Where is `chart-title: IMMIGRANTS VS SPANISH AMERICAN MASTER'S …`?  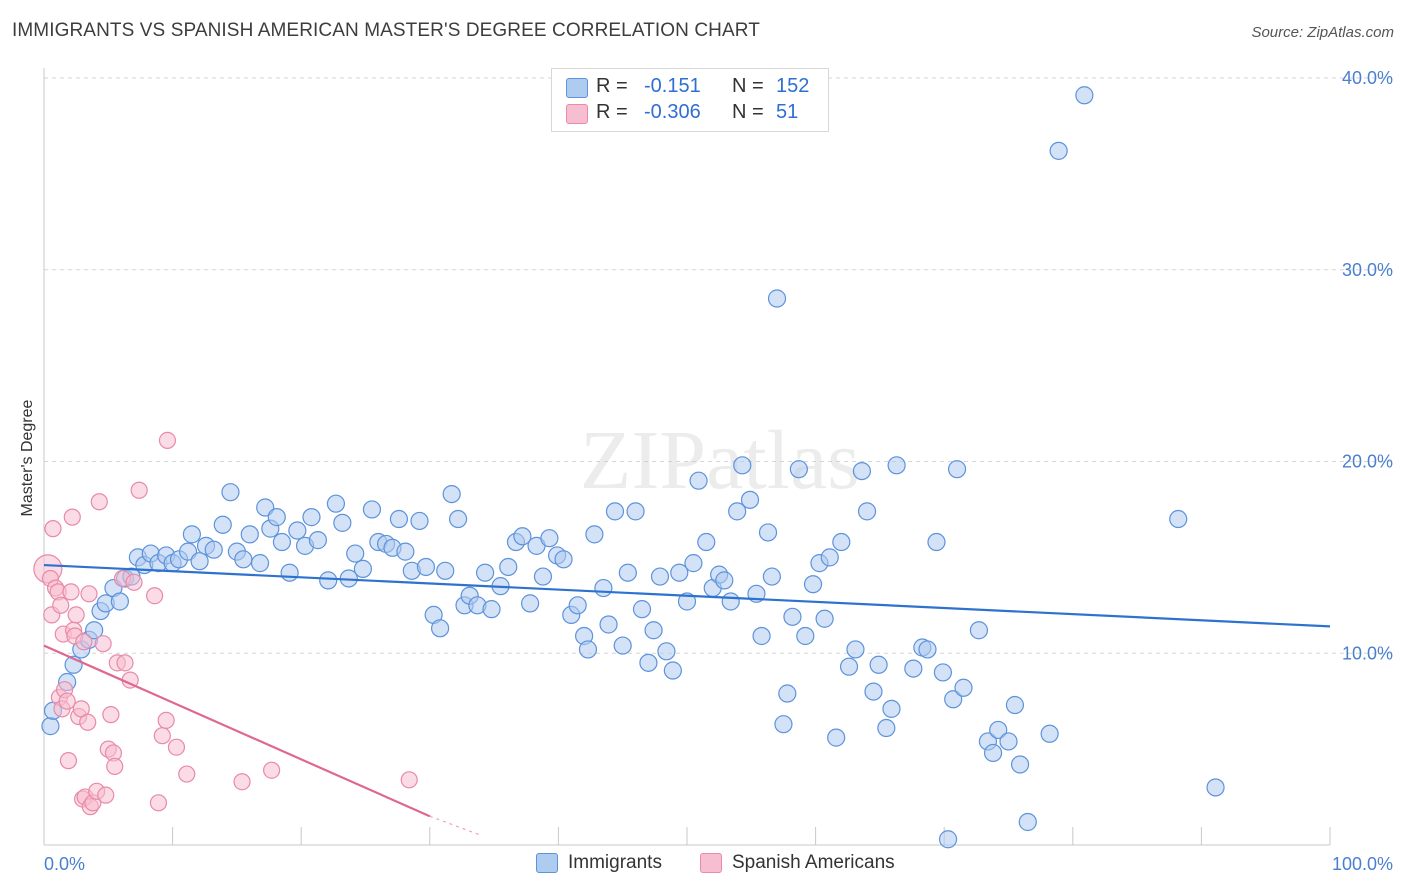 chart-title: IMMIGRANTS VS SPANISH AMERICAN MASTER'S … is located at coordinates (386, 30).